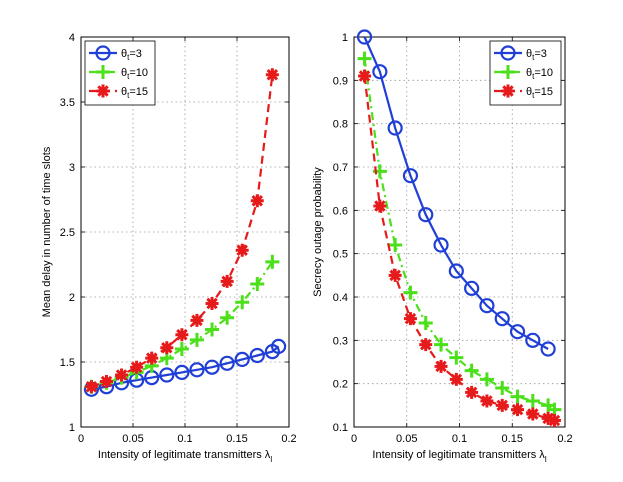 The height and width of the screenshot is (482, 623). I want to click on y-tick-label: 0.4, so click(340, 298).